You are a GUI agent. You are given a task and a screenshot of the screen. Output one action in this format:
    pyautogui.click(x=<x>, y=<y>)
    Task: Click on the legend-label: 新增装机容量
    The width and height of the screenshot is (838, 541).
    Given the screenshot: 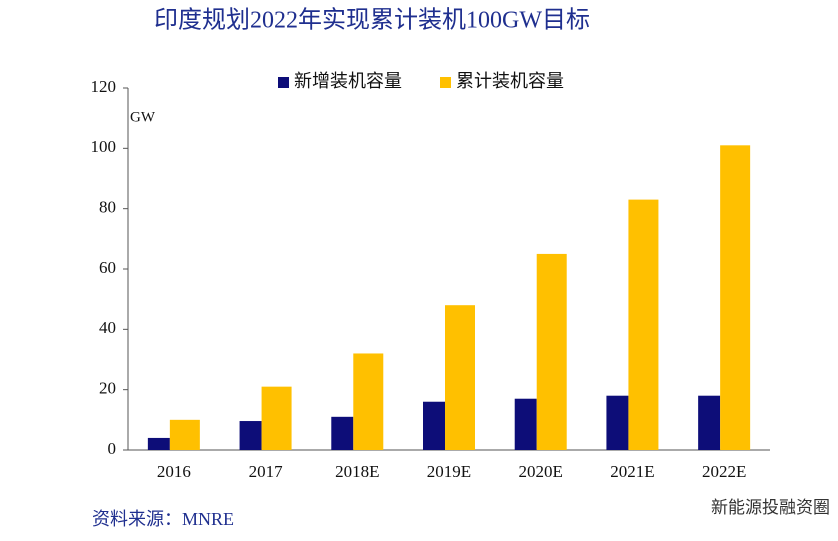 What is the action you would take?
    pyautogui.click(x=348, y=81)
    